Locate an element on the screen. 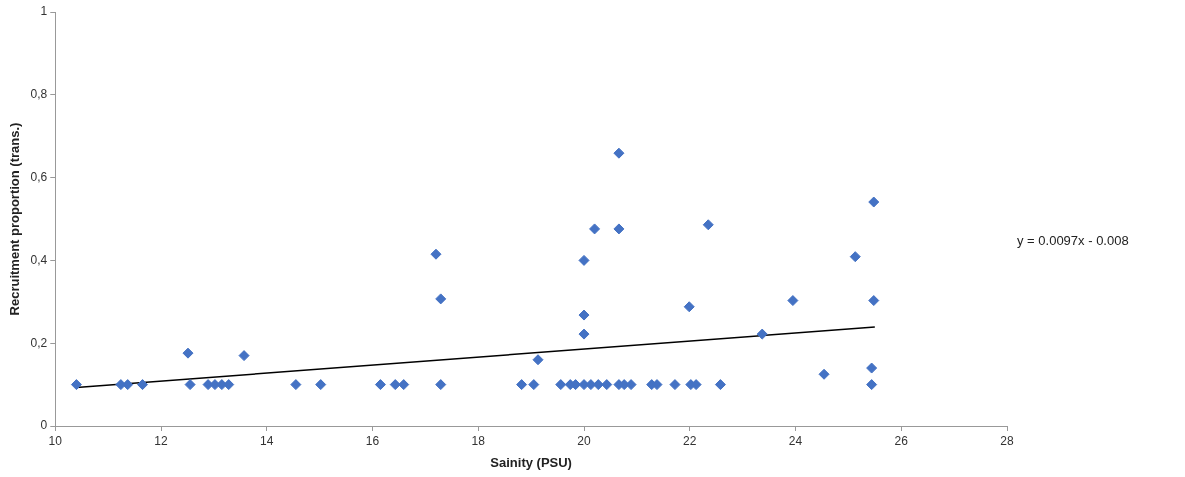 Image resolution: width=1185 pixels, height=477 pixels. x-tick-label: 12 is located at coordinates (161, 440).